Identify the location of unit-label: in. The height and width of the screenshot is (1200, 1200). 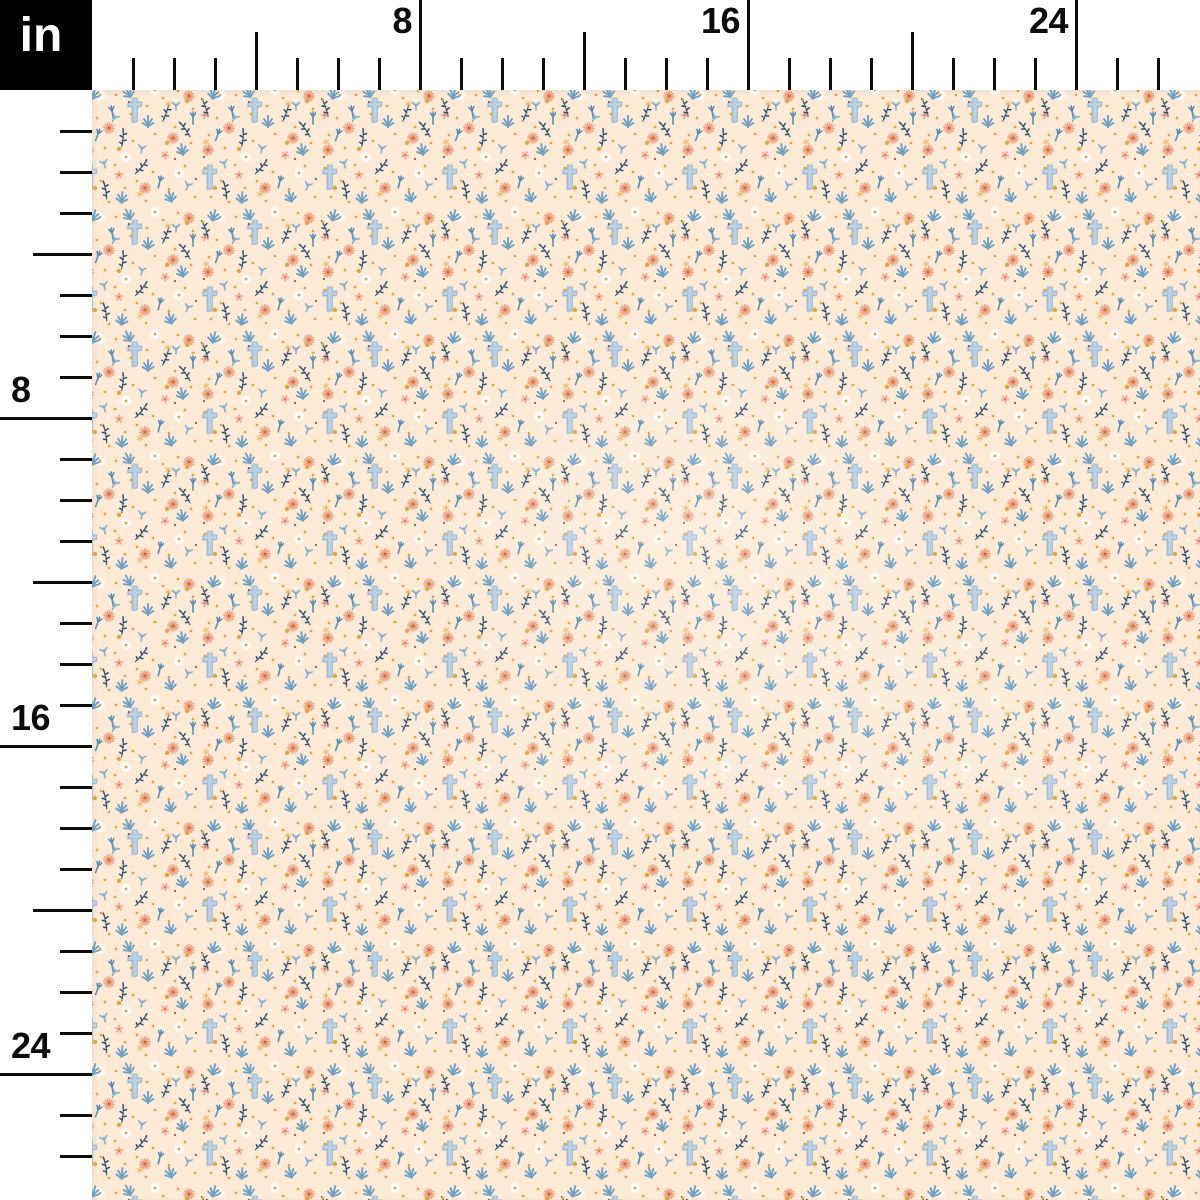
(41, 35).